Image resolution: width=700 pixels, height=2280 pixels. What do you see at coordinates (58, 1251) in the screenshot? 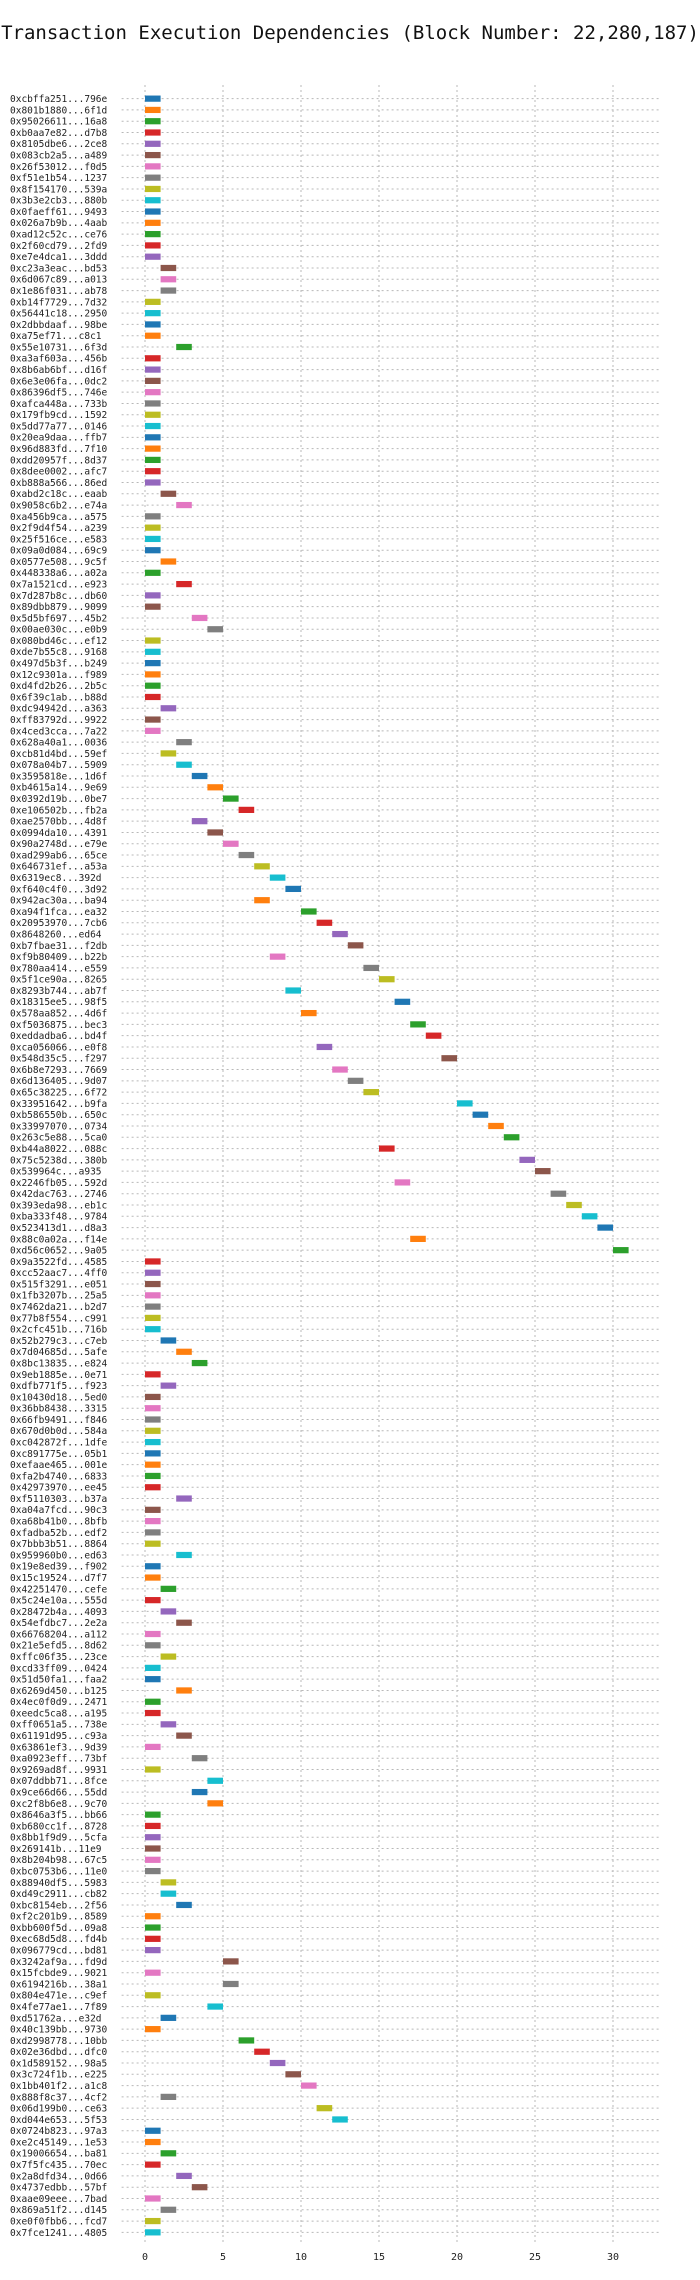
I see `tx-label: 0xd56c0652...9a05` at bounding box center [58, 1251].